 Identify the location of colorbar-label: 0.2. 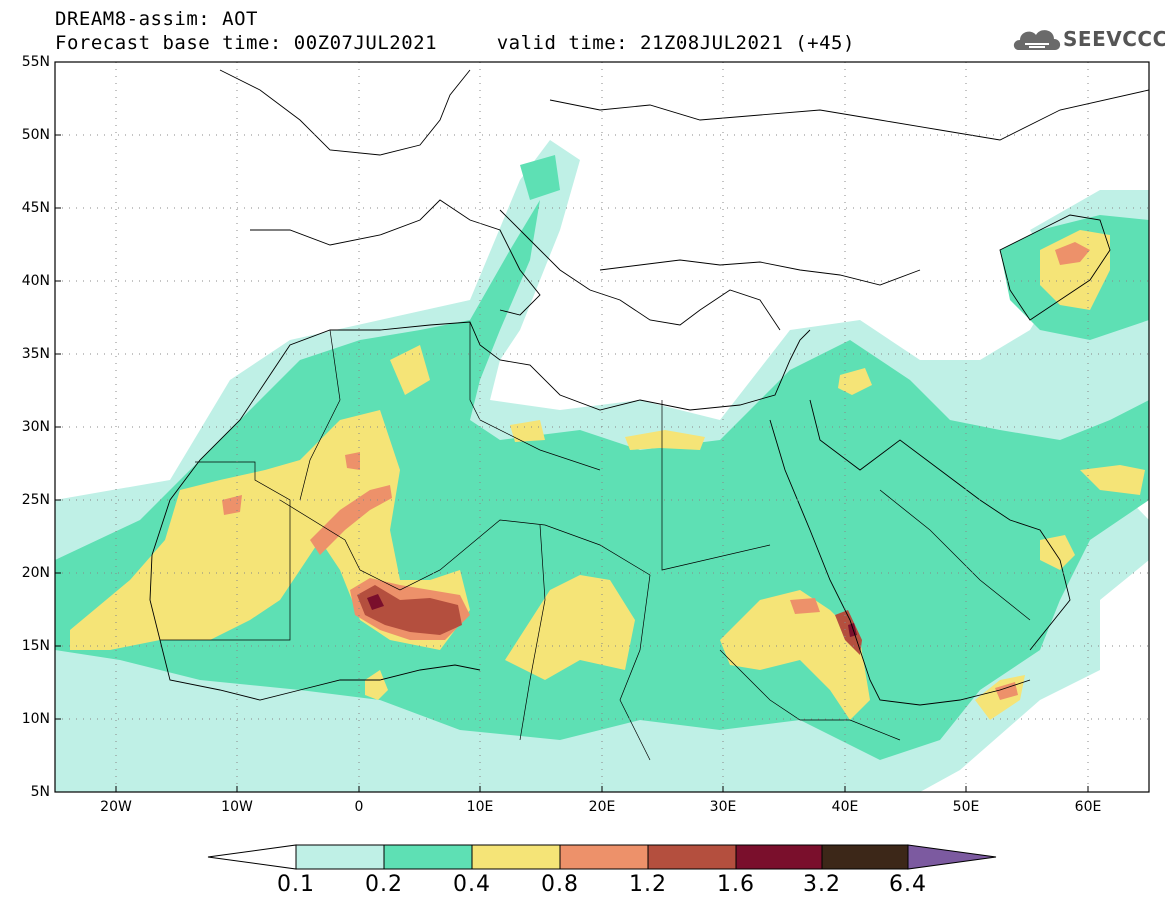
(384, 884).